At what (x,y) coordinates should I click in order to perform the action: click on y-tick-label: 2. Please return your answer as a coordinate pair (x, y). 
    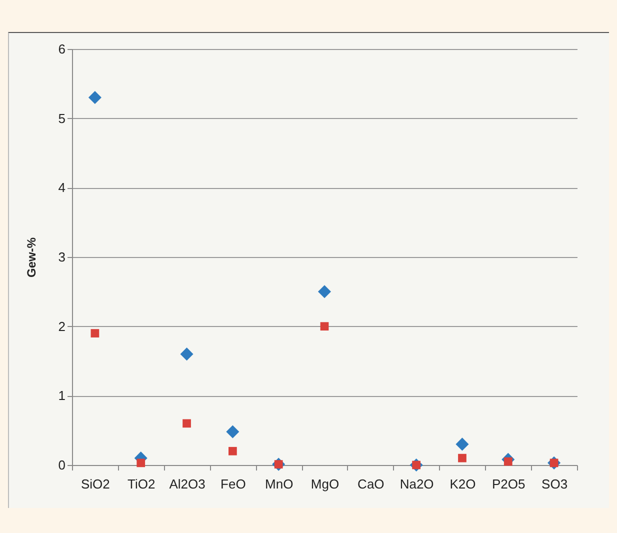
    Looking at the image, I should click on (62, 326).